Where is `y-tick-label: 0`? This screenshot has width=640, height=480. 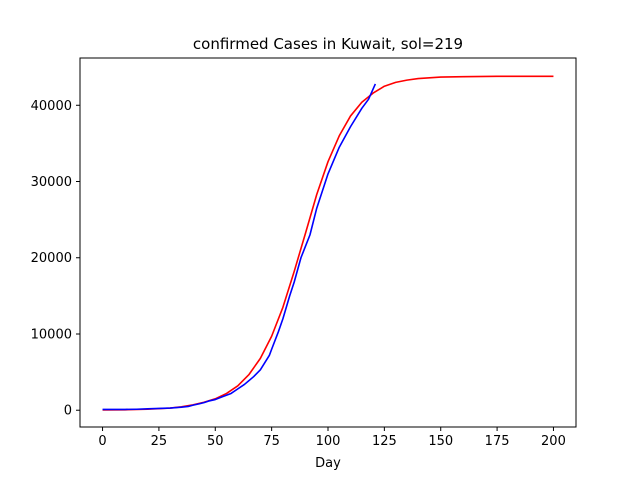
y-tick-label: 0 is located at coordinates (68, 411).